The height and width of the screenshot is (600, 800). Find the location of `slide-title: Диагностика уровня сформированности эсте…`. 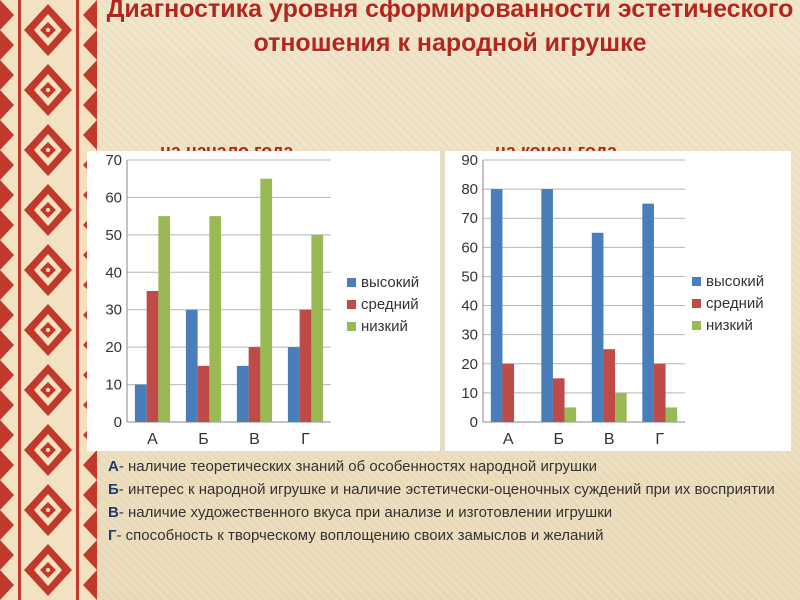

slide-title: Диагностика уровня сформированности эсте… is located at coordinates (450, 28).